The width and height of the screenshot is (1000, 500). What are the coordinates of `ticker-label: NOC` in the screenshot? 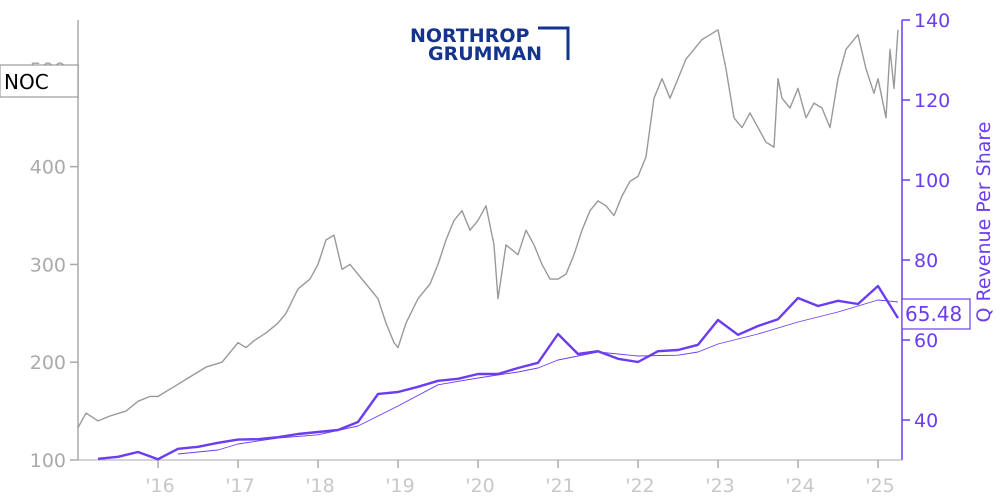 It's located at (39, 81).